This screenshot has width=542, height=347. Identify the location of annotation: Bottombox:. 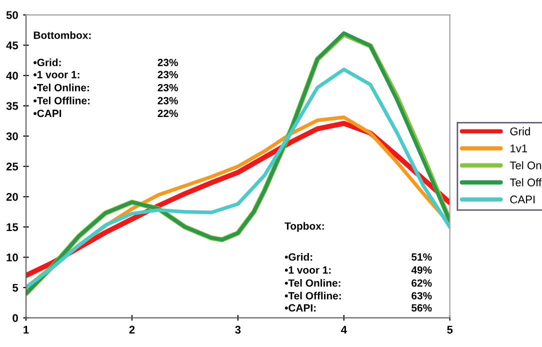
(62, 35).